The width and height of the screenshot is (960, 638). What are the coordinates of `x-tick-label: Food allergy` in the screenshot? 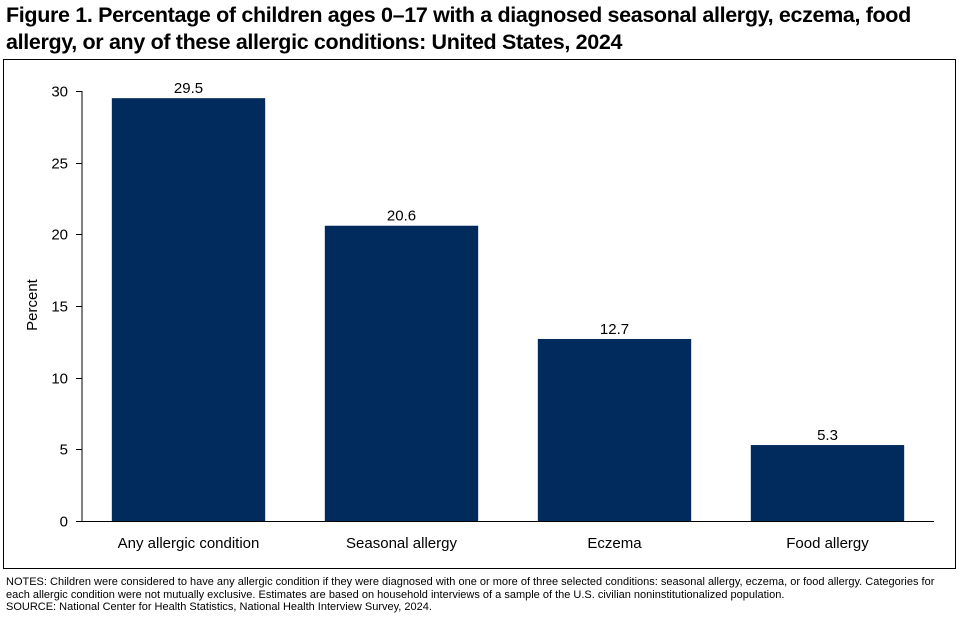 It's located at (827, 543).